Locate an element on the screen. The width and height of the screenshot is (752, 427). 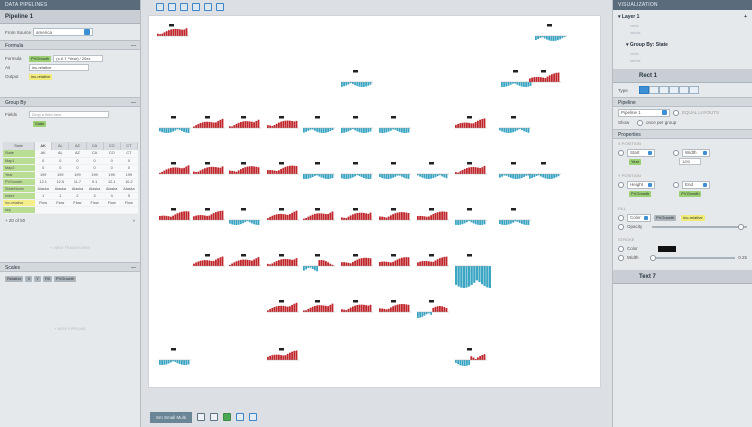
start-select: Start is located at coordinates (641, 152).